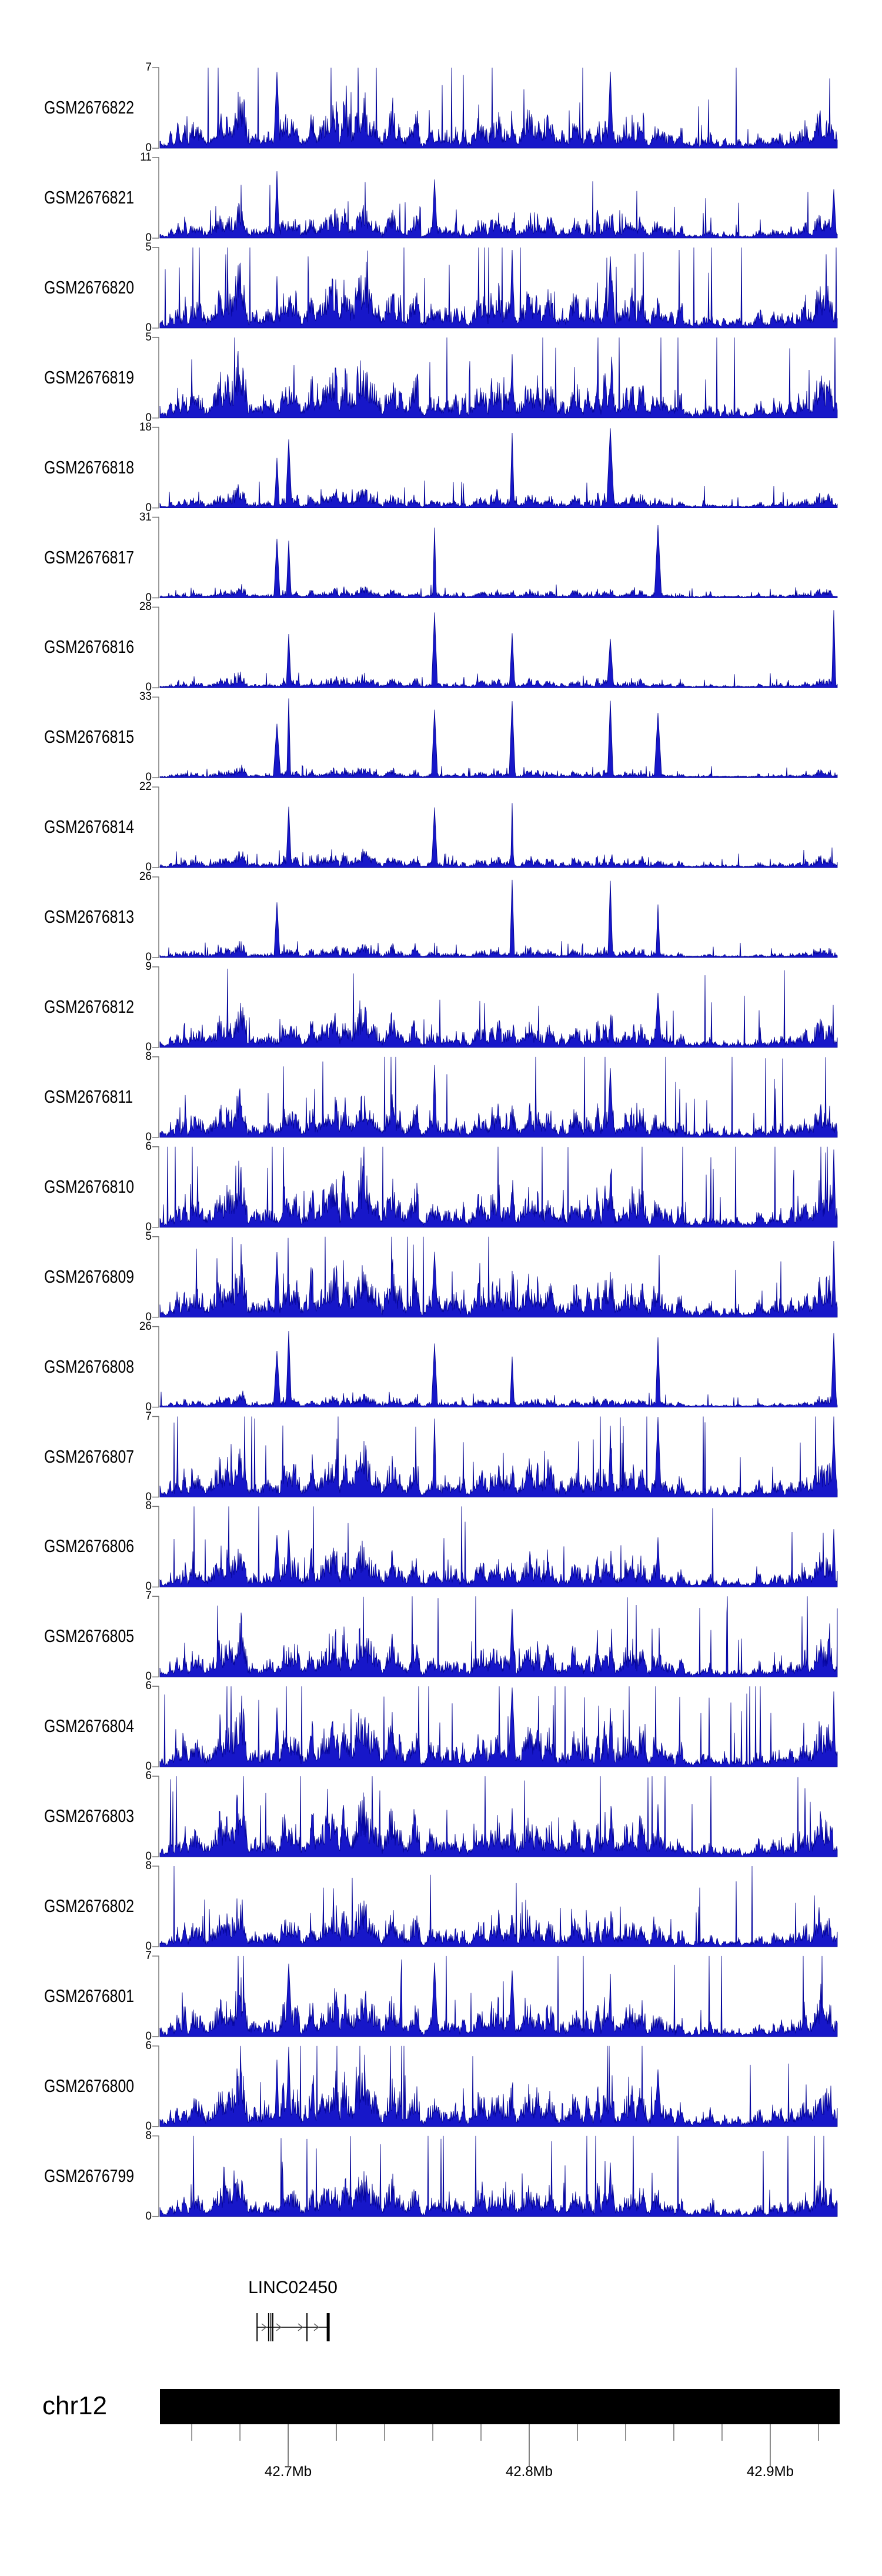 The width and height of the screenshot is (882, 2576). I want to click on track-label: GSM2676822, so click(89, 107).